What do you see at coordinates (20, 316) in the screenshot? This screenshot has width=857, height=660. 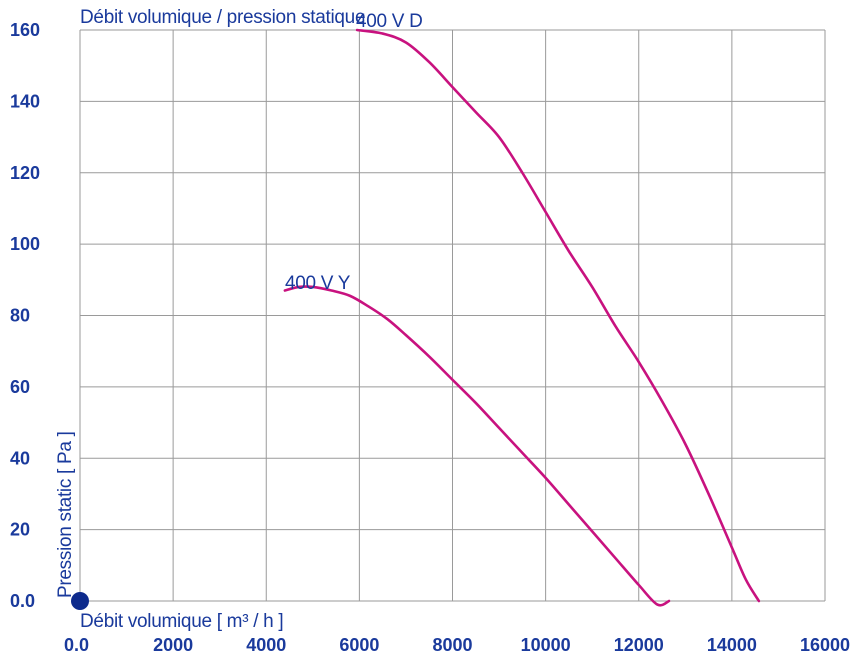 I see `y-tick-label: 80` at bounding box center [20, 316].